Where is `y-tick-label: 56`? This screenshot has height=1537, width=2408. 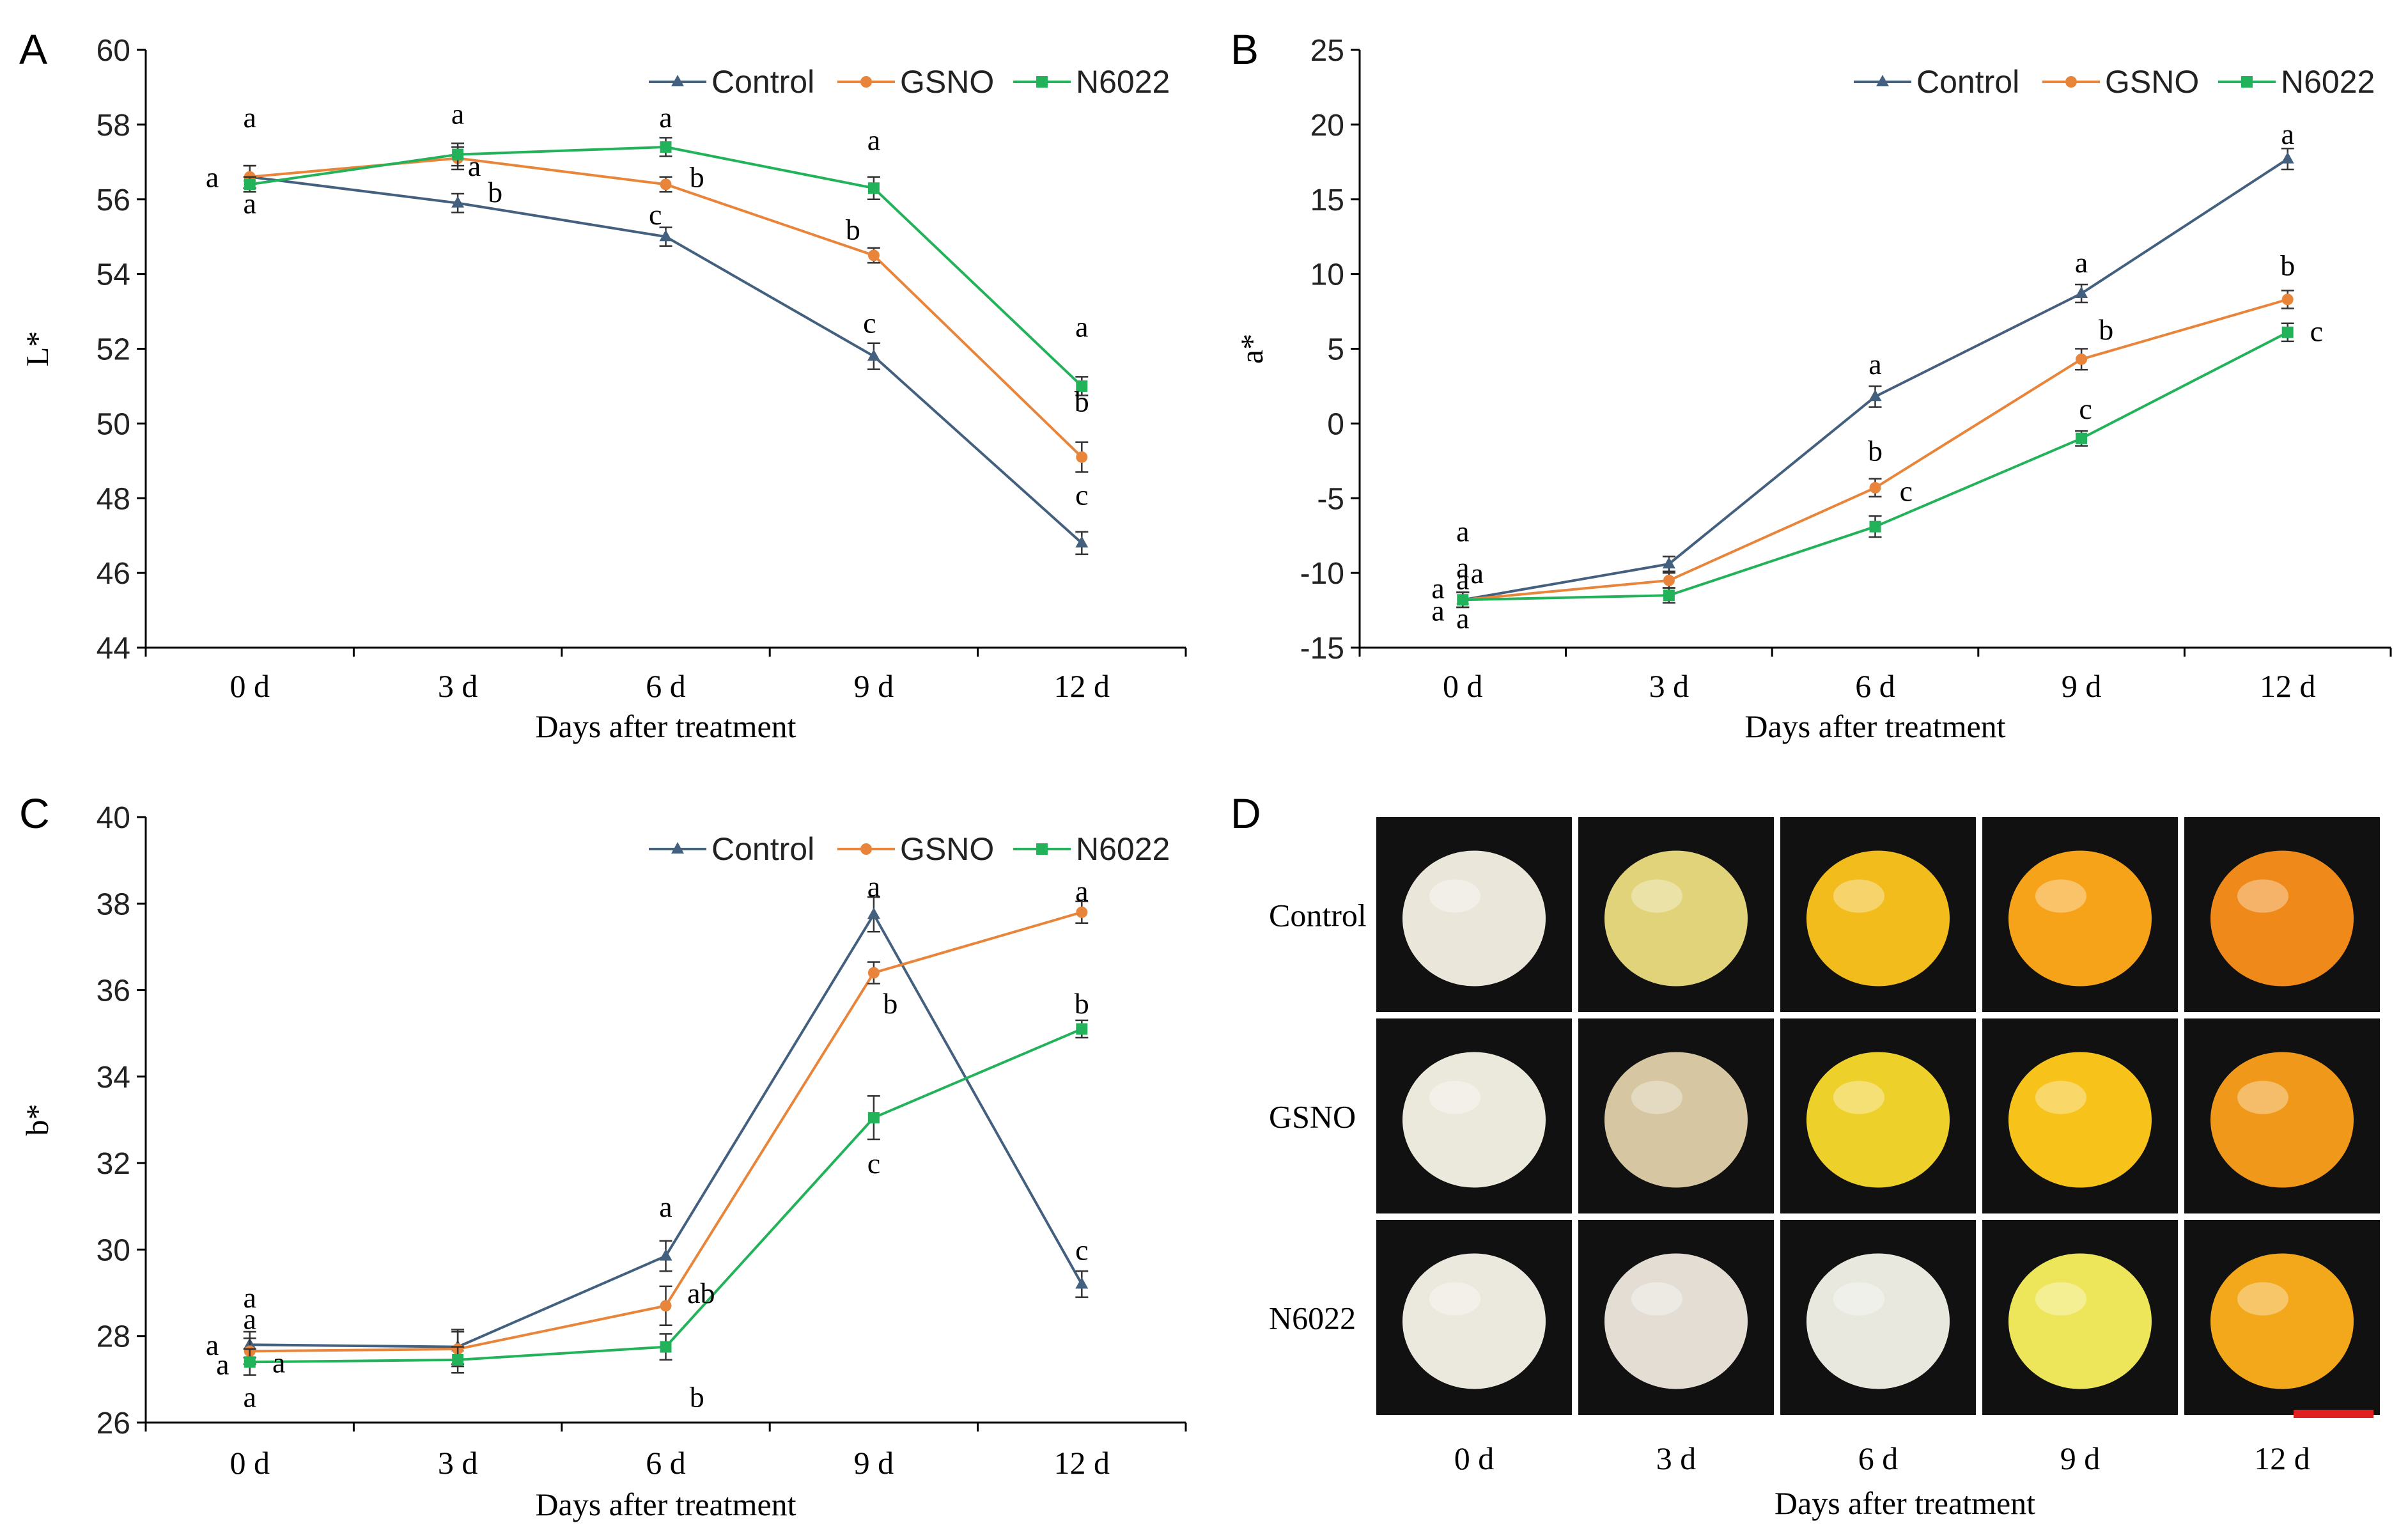 y-tick-label: 56 is located at coordinates (113, 200).